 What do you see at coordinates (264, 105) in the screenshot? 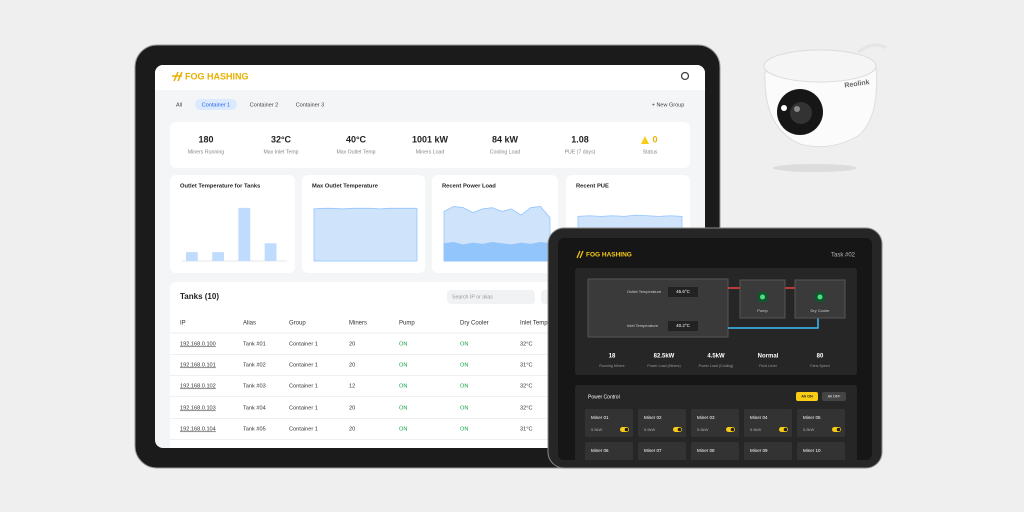
I see `tab: Container 2` at bounding box center [264, 105].